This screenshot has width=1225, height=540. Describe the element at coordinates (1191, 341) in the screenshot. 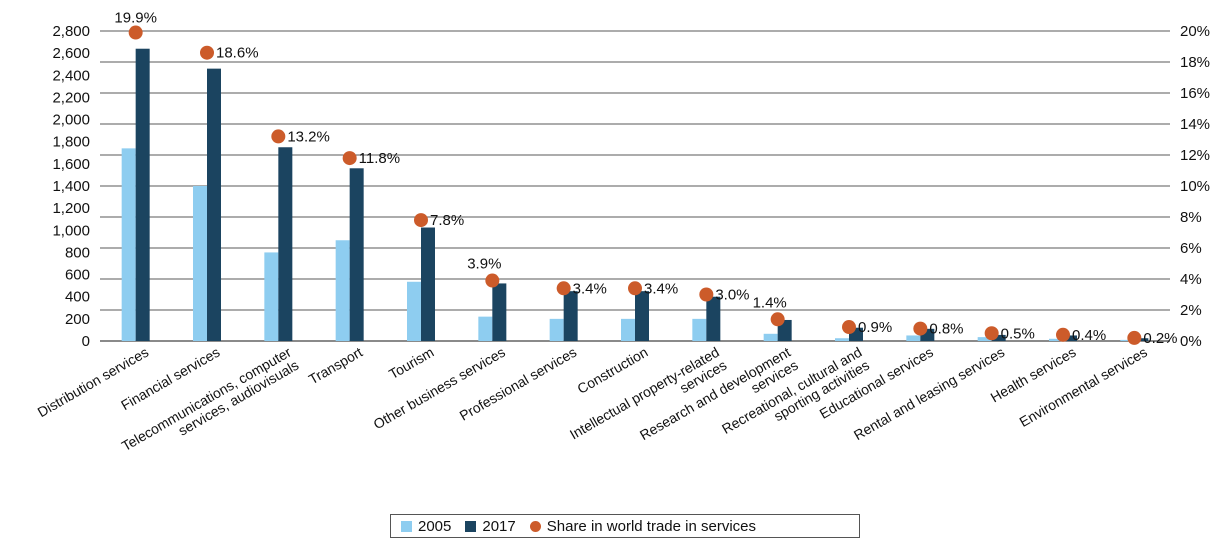

I see `right-tick-label: 0%` at that location.